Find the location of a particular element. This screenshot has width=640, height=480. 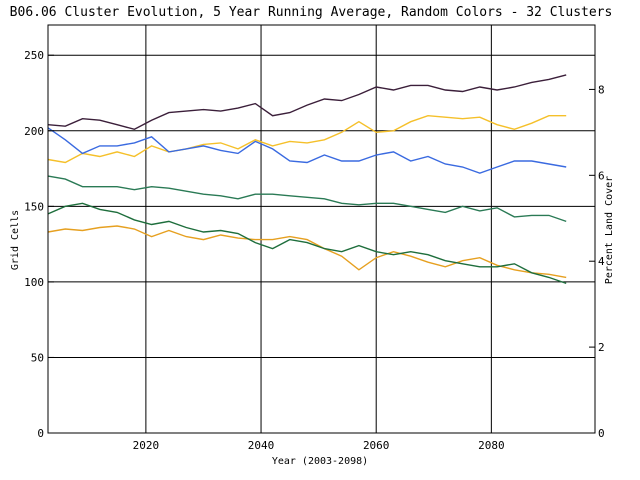

y-tick-label: 100 is located at coordinates (34, 282).